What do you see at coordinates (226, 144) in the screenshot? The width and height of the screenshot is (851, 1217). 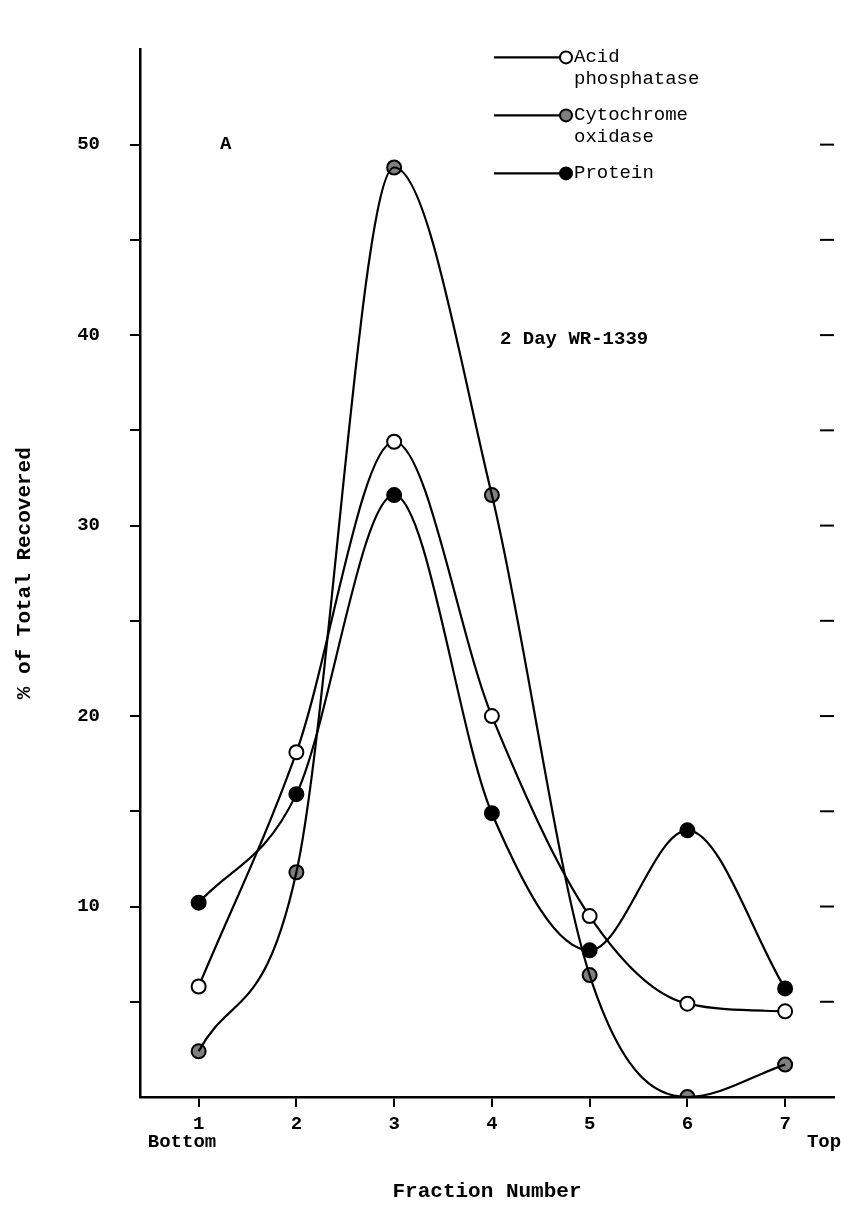 I see `annotation: A` at bounding box center [226, 144].